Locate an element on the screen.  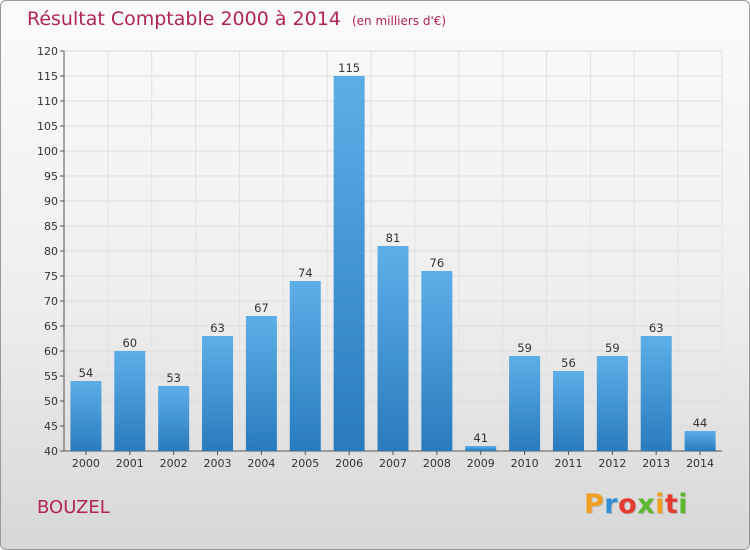
bar-2013 is located at coordinates (656, 393).